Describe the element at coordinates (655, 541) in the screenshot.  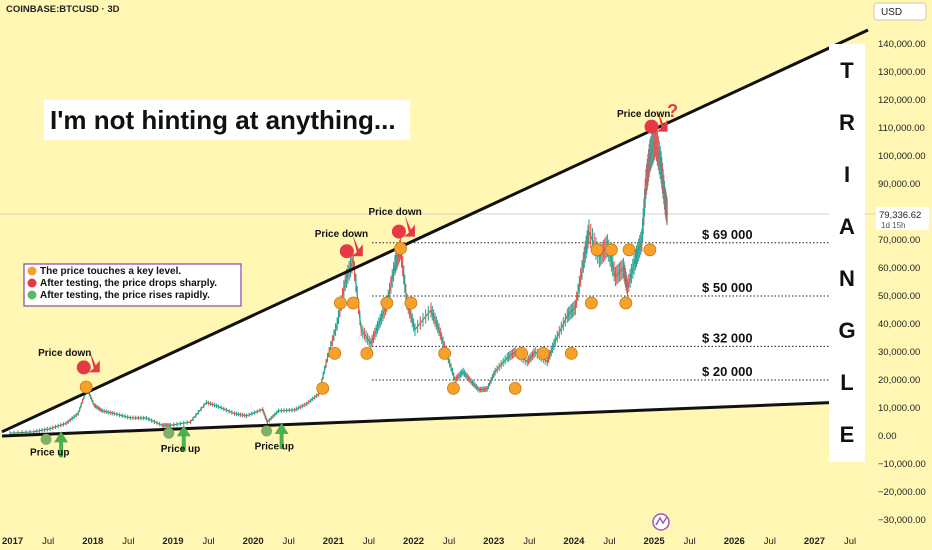
I see `x-tick-label: 2025` at that location.